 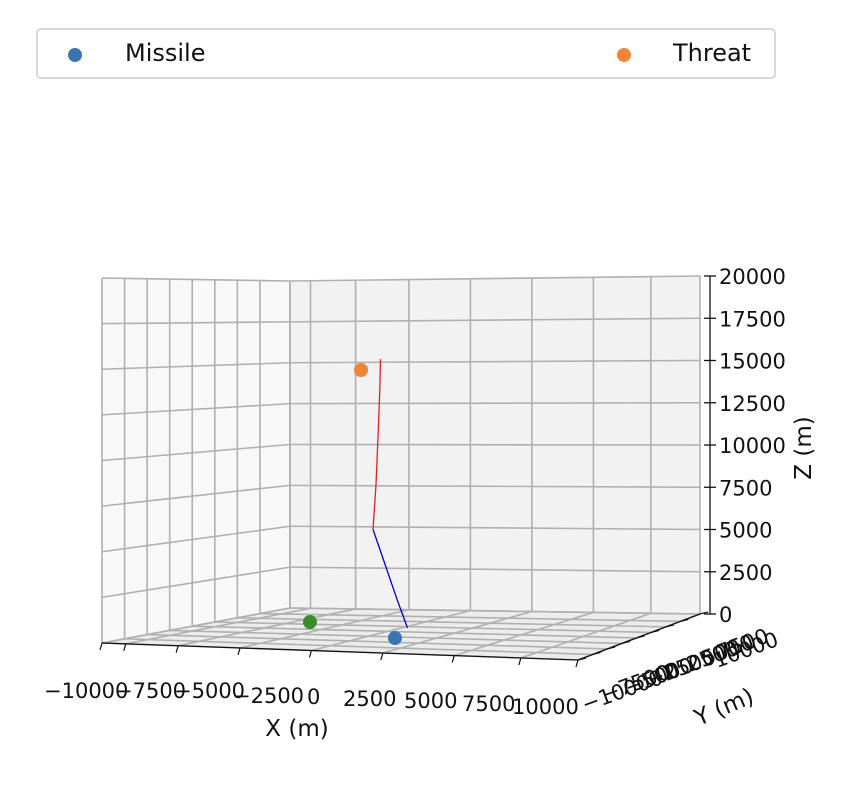 I want to click on x-tick-label: −2500, so click(x=268, y=696).